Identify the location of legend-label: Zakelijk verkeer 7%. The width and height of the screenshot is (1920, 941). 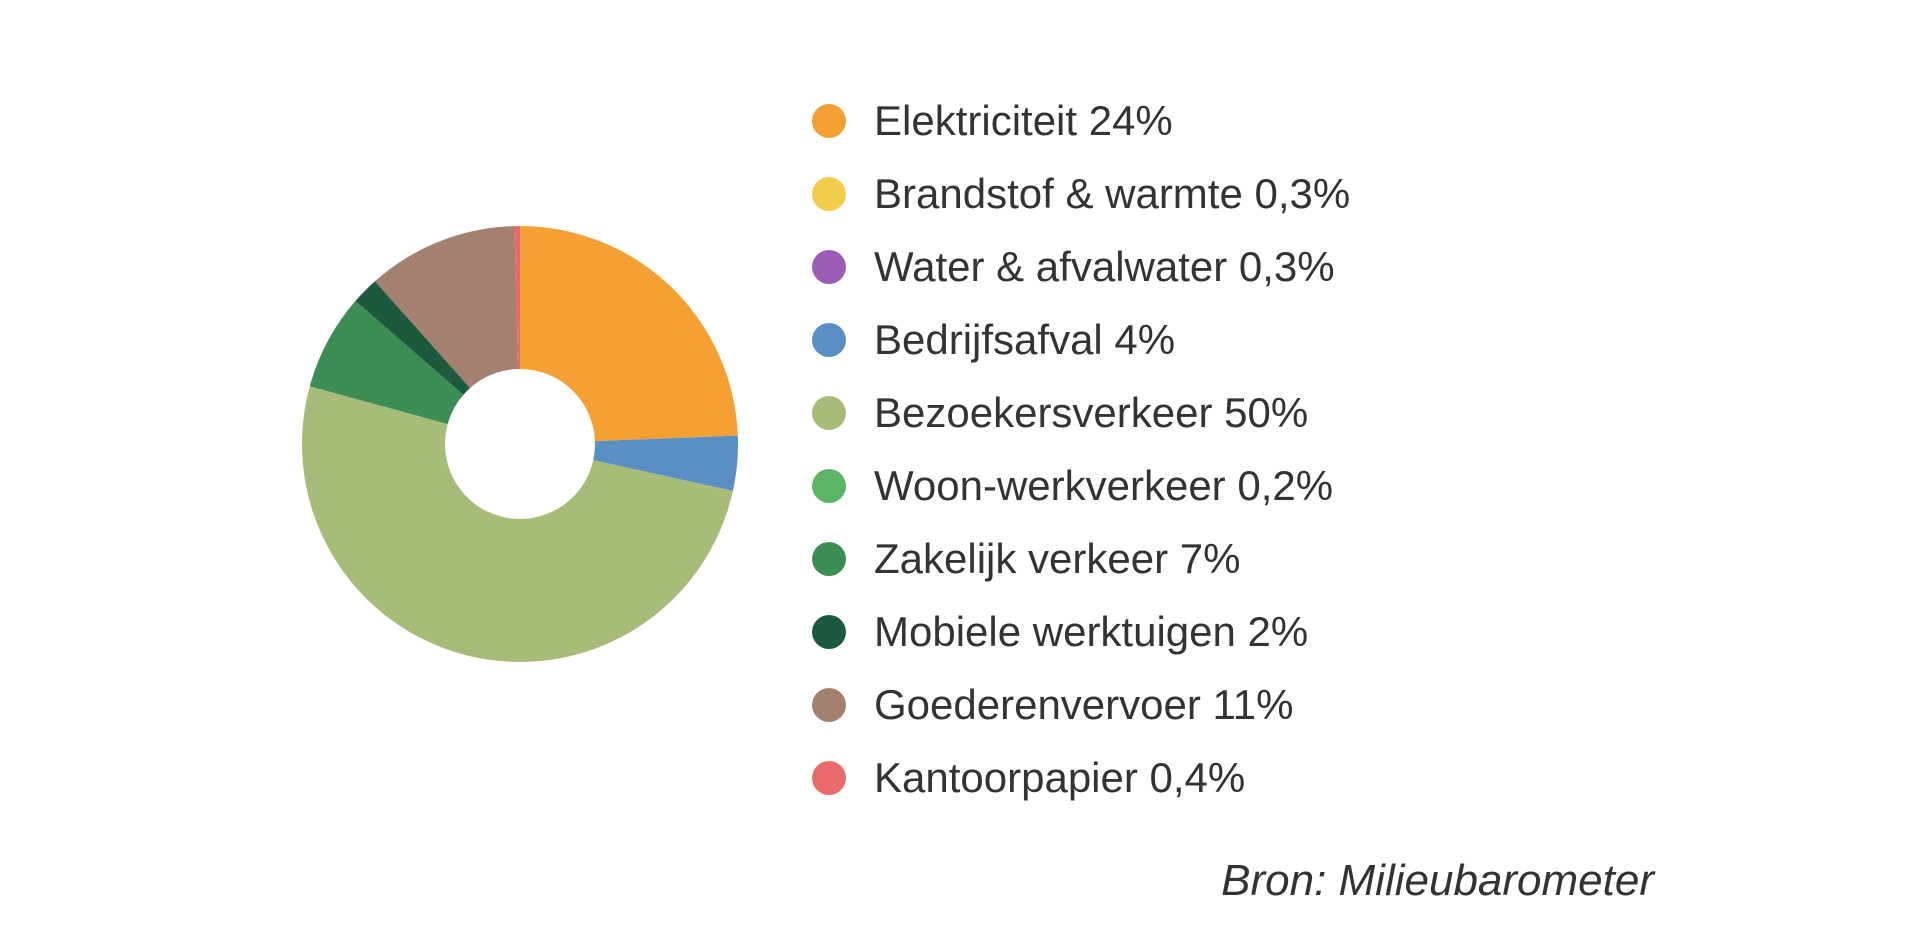
(1057, 558).